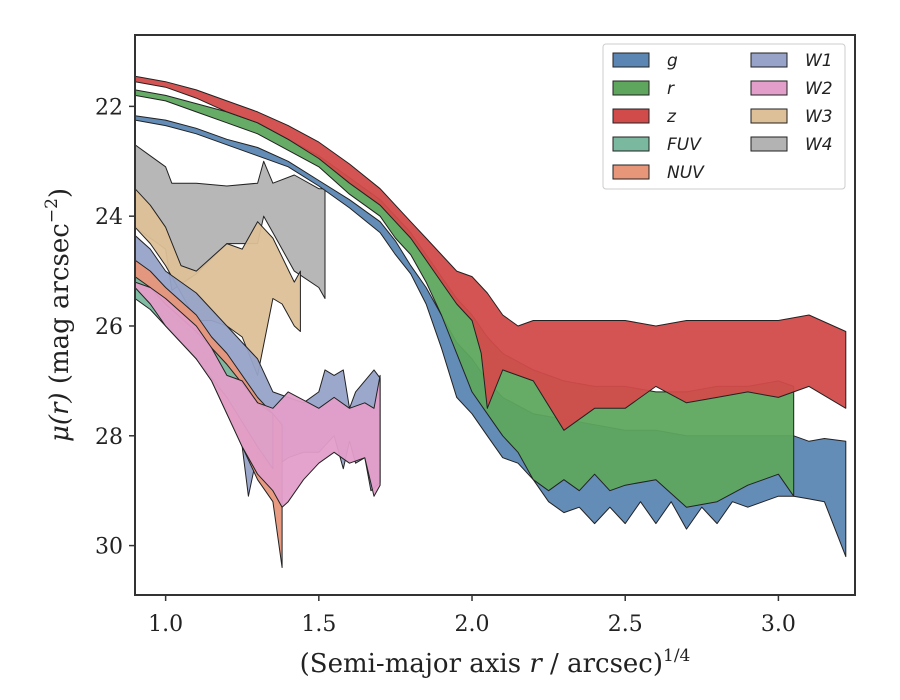 The height and width of the screenshot is (700, 900). Describe the element at coordinates (671, 89) in the screenshot. I see `legend-label-r: r` at that location.